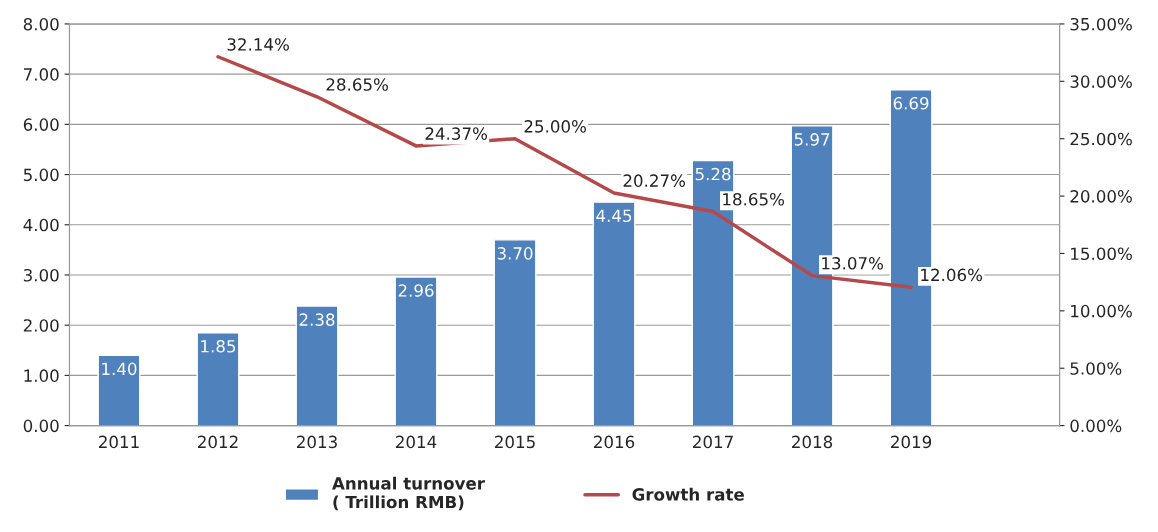 This screenshot has height=532, width=1158. What do you see at coordinates (41, 124) in the screenshot?
I see `y-tick-label: 6.00` at bounding box center [41, 124].